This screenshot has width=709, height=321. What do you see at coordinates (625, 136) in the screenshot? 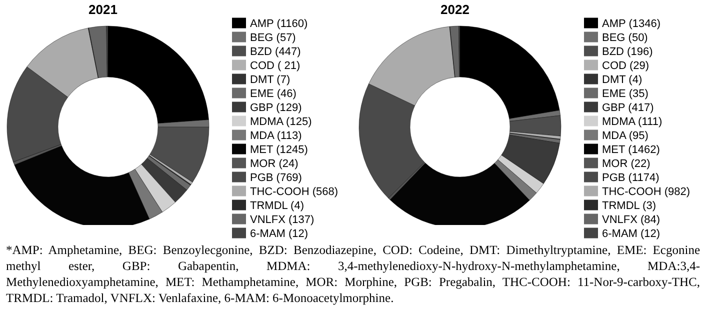
I see `legend-label: MDA (95)` at bounding box center [625, 136].